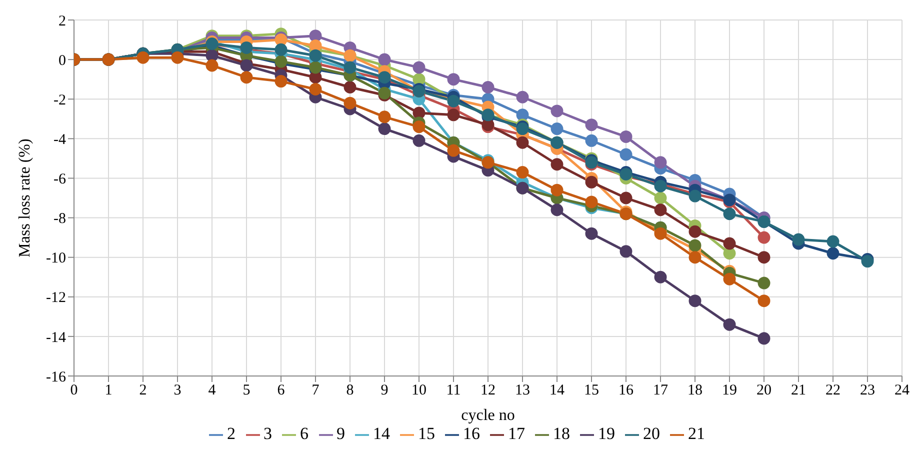 Image resolution: width=922 pixels, height=457 pixels. What do you see at coordinates (561, 433) in the screenshot?
I see `legend-label: 18` at bounding box center [561, 433].